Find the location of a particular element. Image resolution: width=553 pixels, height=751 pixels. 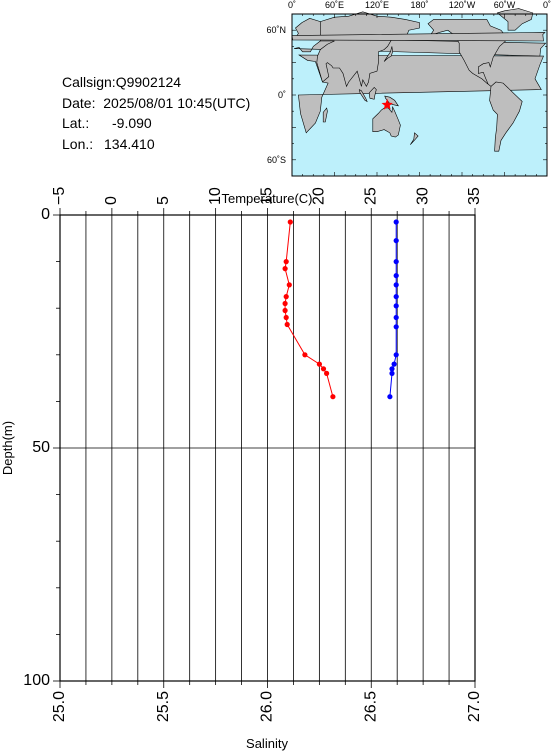

temperature-tick-label: 15 is located at coordinates (267, 196).